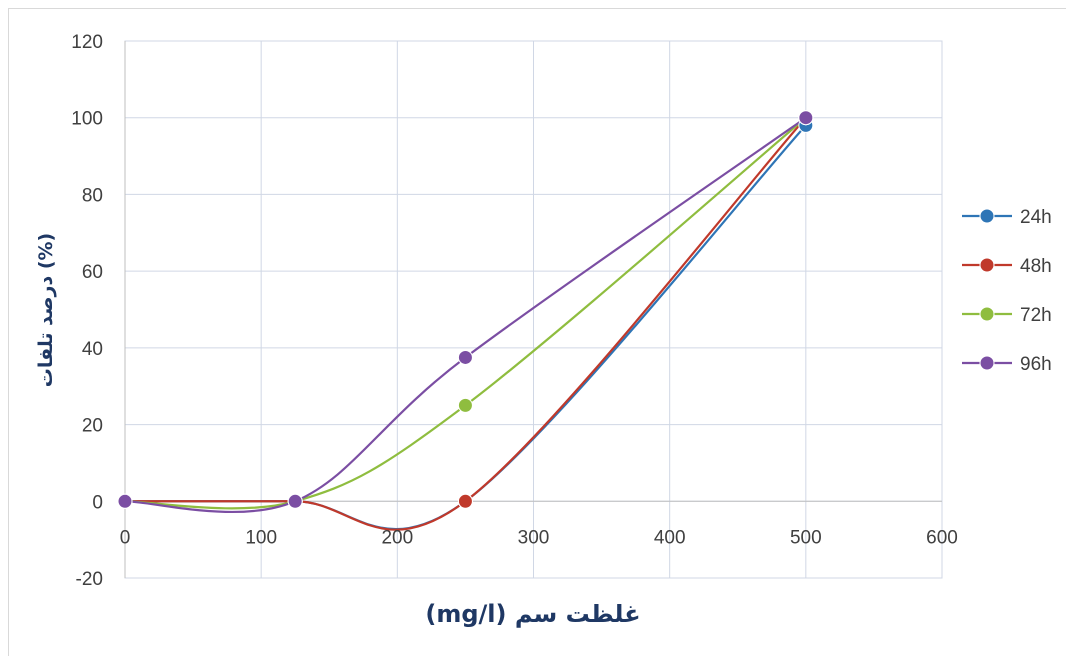  Describe the element at coordinates (92, 195) in the screenshot. I see `y-tick-label: 80` at that location.